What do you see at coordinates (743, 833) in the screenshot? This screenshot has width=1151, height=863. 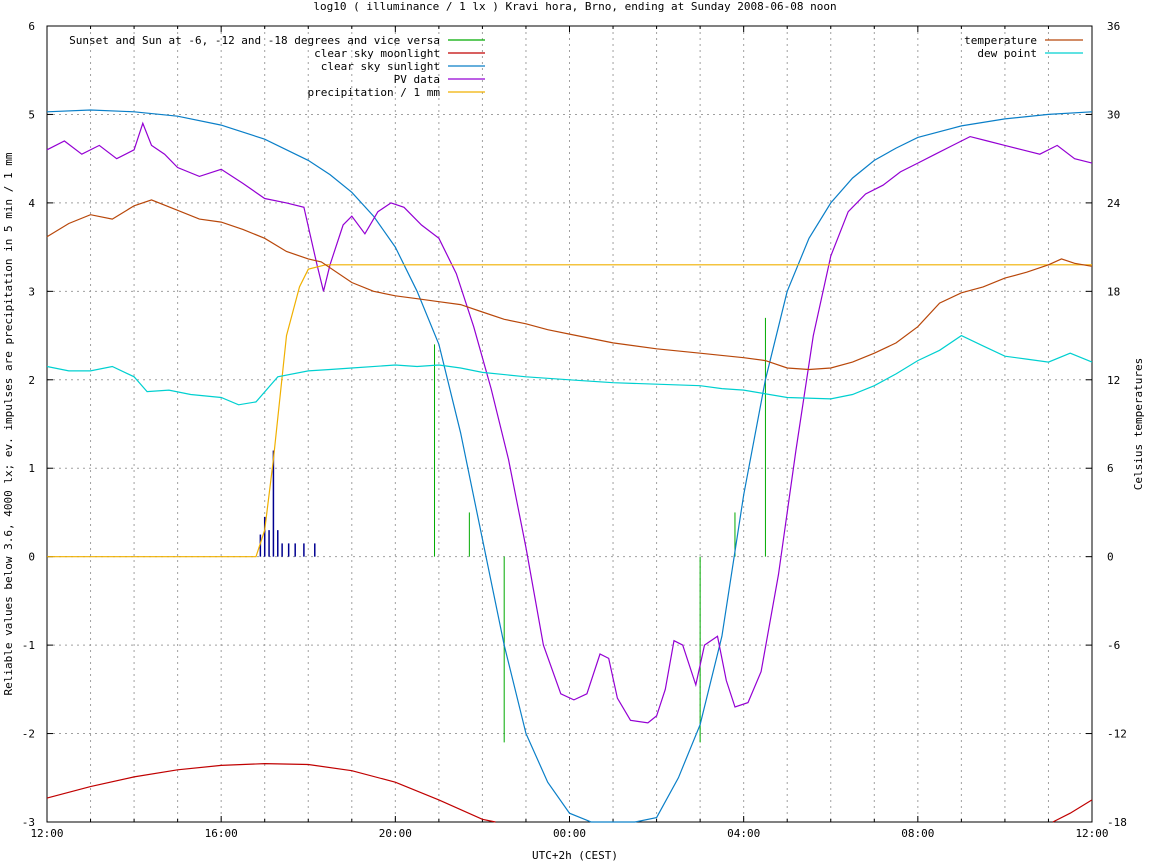 I see `x-tick-label: 04:00` at bounding box center [743, 833].